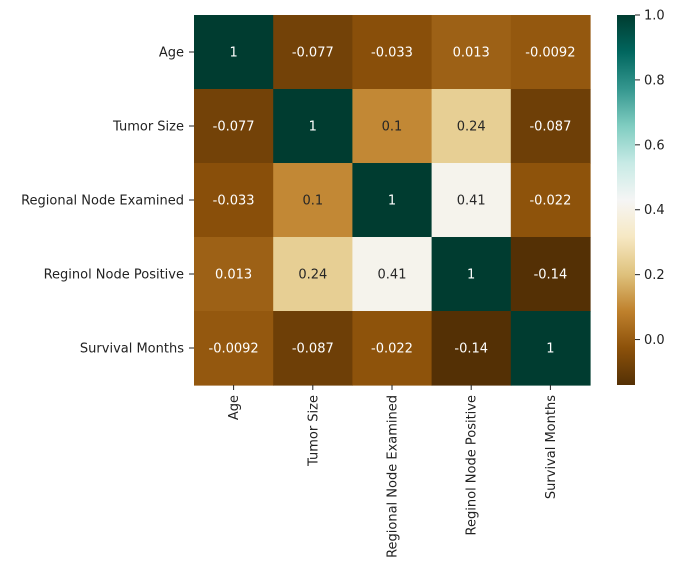  Describe the element at coordinates (654, 340) in the screenshot. I see `colorbar-tick-label: 0.0` at that location.